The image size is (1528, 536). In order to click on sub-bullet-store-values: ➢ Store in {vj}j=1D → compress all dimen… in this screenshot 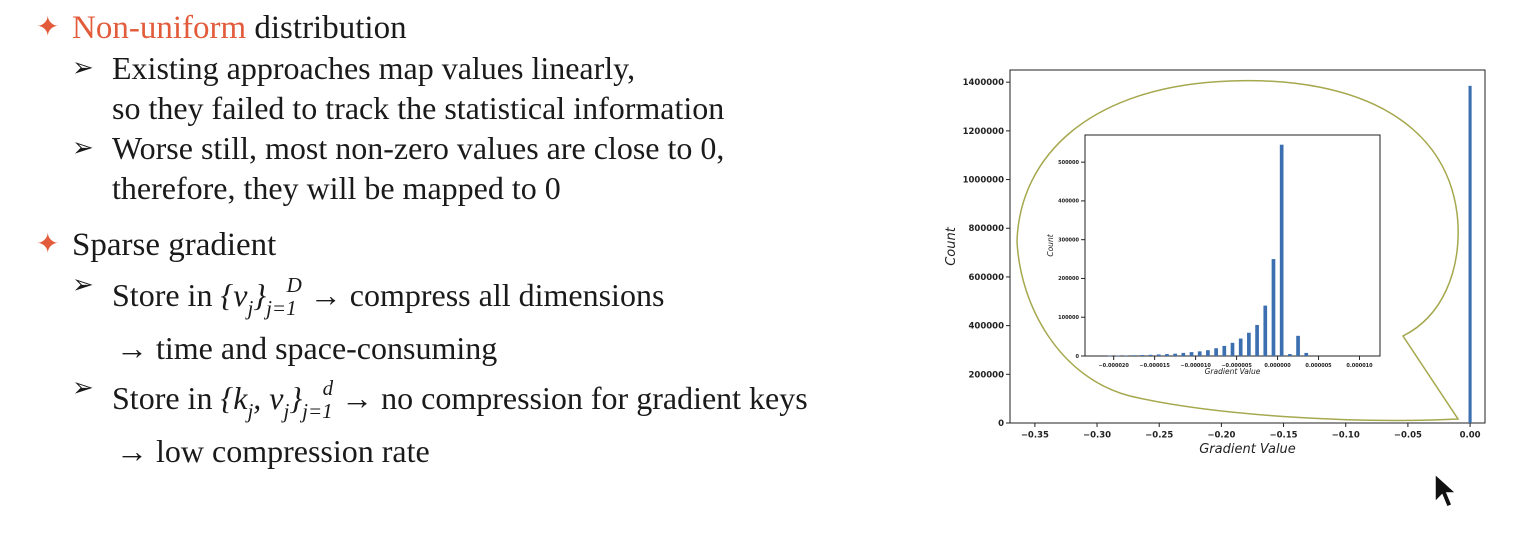, I will do `click(501, 296)`.